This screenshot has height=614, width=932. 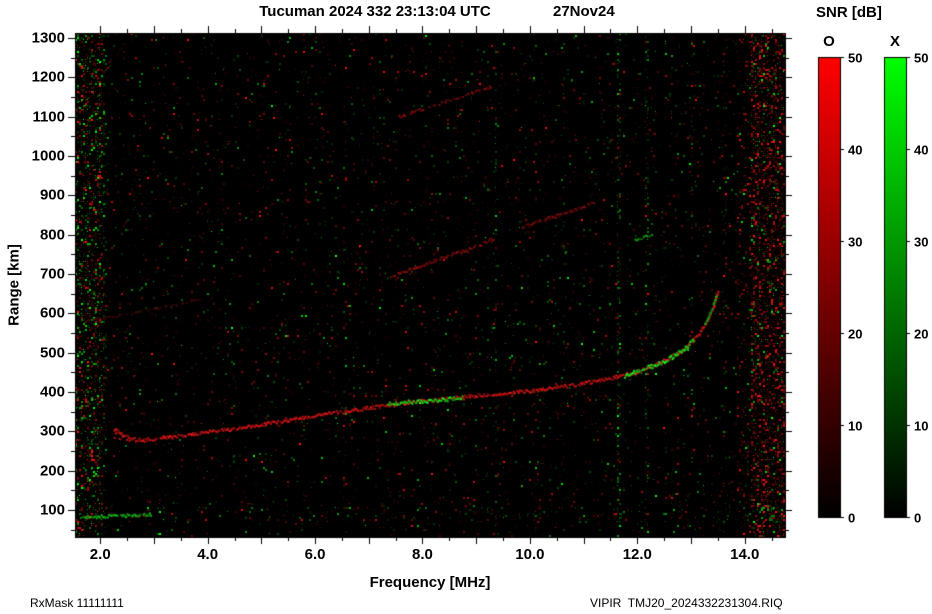 What do you see at coordinates (14, 285) in the screenshot?
I see `y-axis-title: Range [km]` at bounding box center [14, 285].